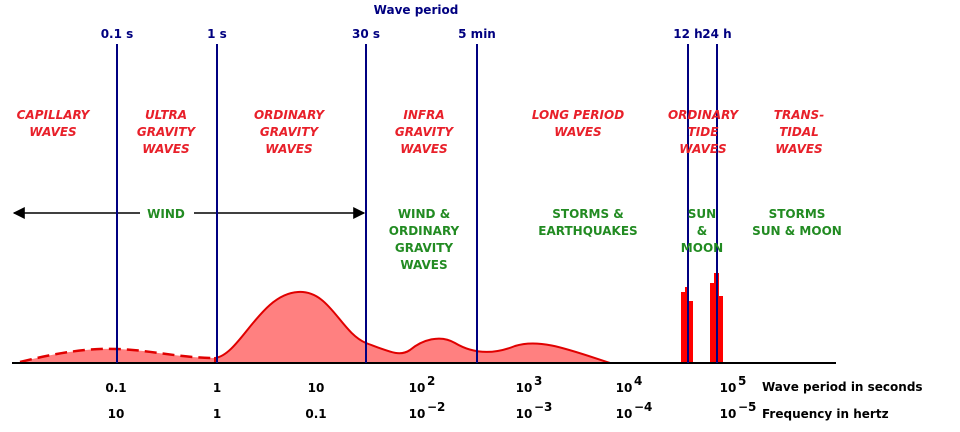  I want to click on wave-type: ULTRA GRAVITY WAVES, so click(167, 132).